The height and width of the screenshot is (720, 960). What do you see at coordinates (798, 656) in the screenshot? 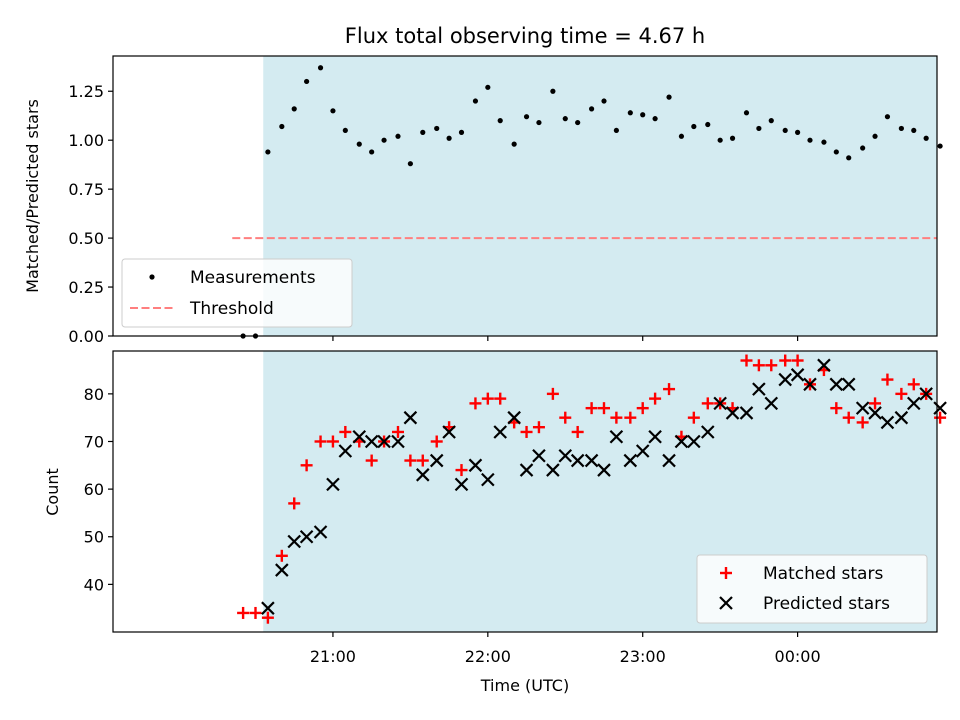
I see `count-x-tick-label: 00:00` at bounding box center [798, 656].